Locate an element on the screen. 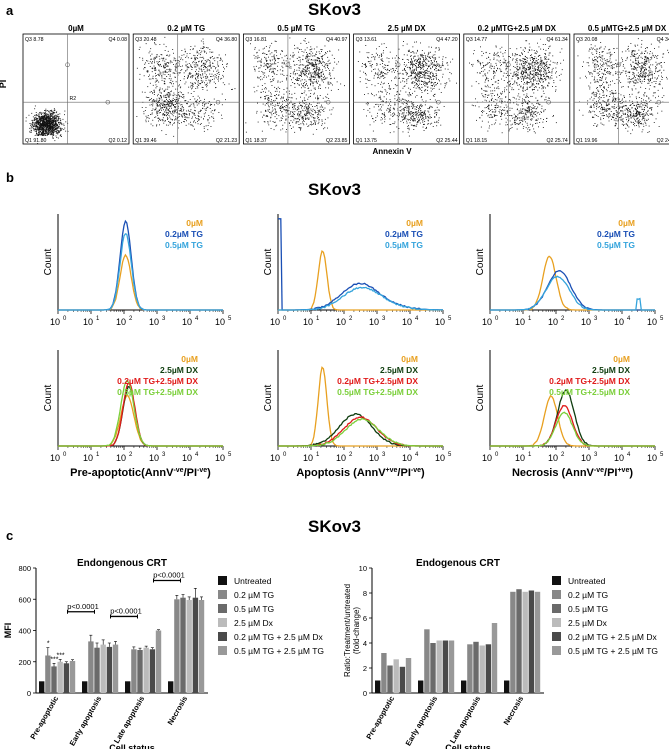 Image resolution: width=669 pixels, height=749 pixels. sig-star: *** is located at coordinates (54, 659).